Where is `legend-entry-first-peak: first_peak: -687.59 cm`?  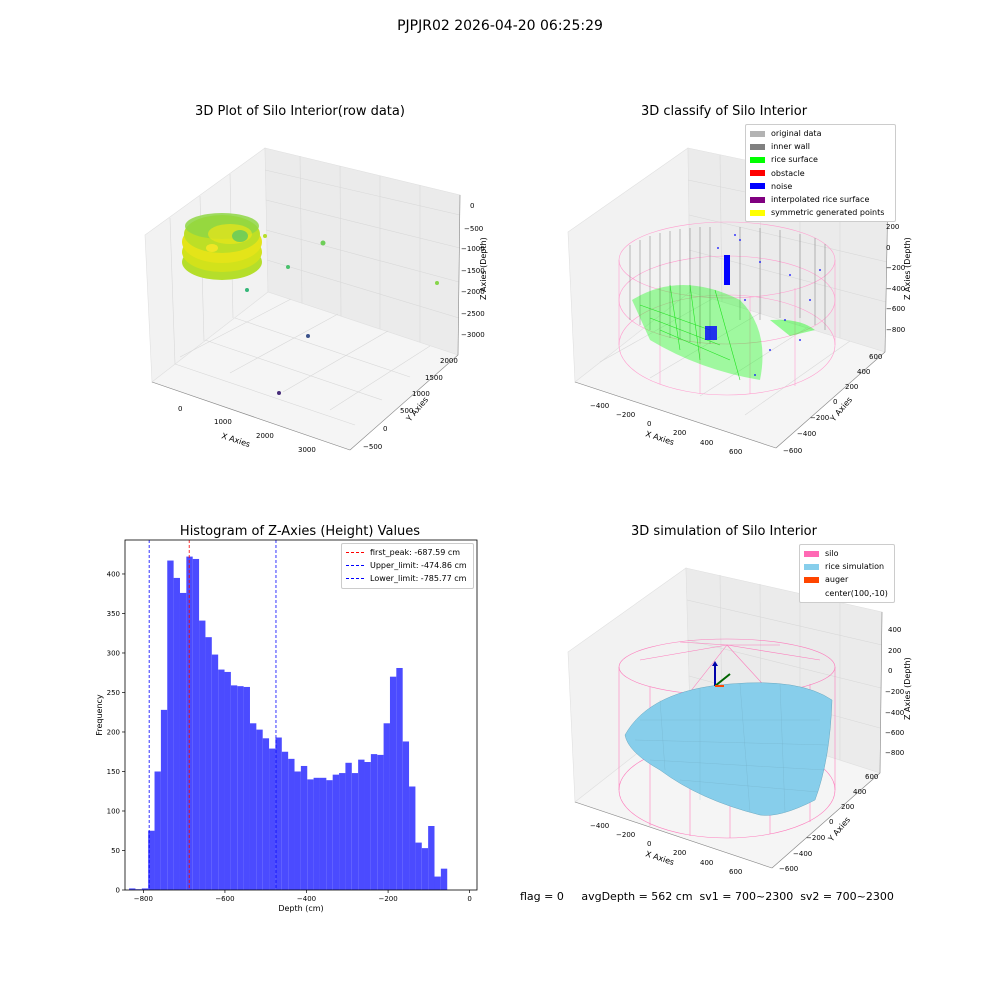 legend-entry-first-peak: first_peak: -687.59 cm is located at coordinates (407, 552).